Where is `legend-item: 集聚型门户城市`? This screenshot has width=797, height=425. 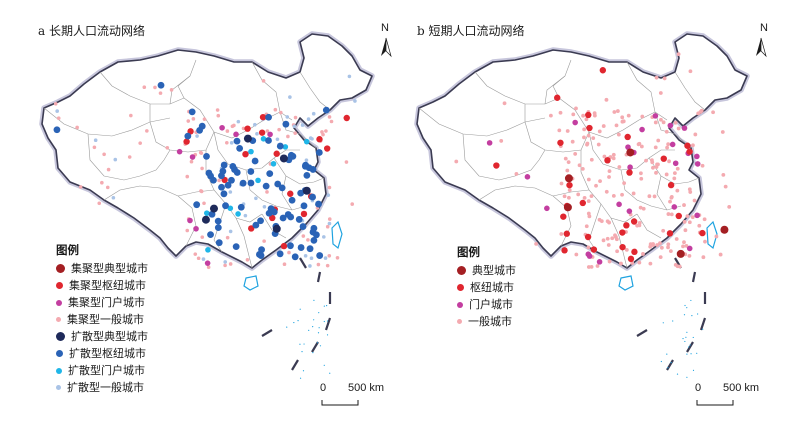
legend-item: 集聚型门户城市 is located at coordinates (102, 302).